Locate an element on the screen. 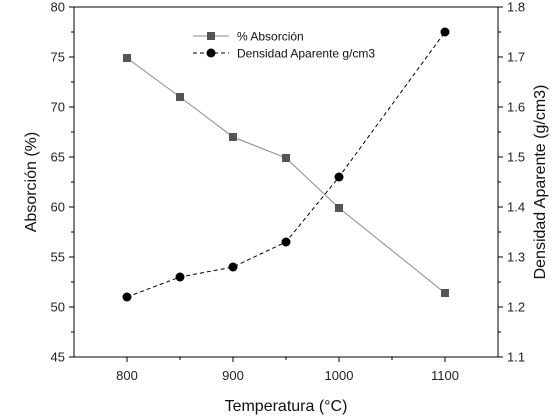 The image size is (553, 420). y-right-tick-label: 1.5 is located at coordinates (516, 157).